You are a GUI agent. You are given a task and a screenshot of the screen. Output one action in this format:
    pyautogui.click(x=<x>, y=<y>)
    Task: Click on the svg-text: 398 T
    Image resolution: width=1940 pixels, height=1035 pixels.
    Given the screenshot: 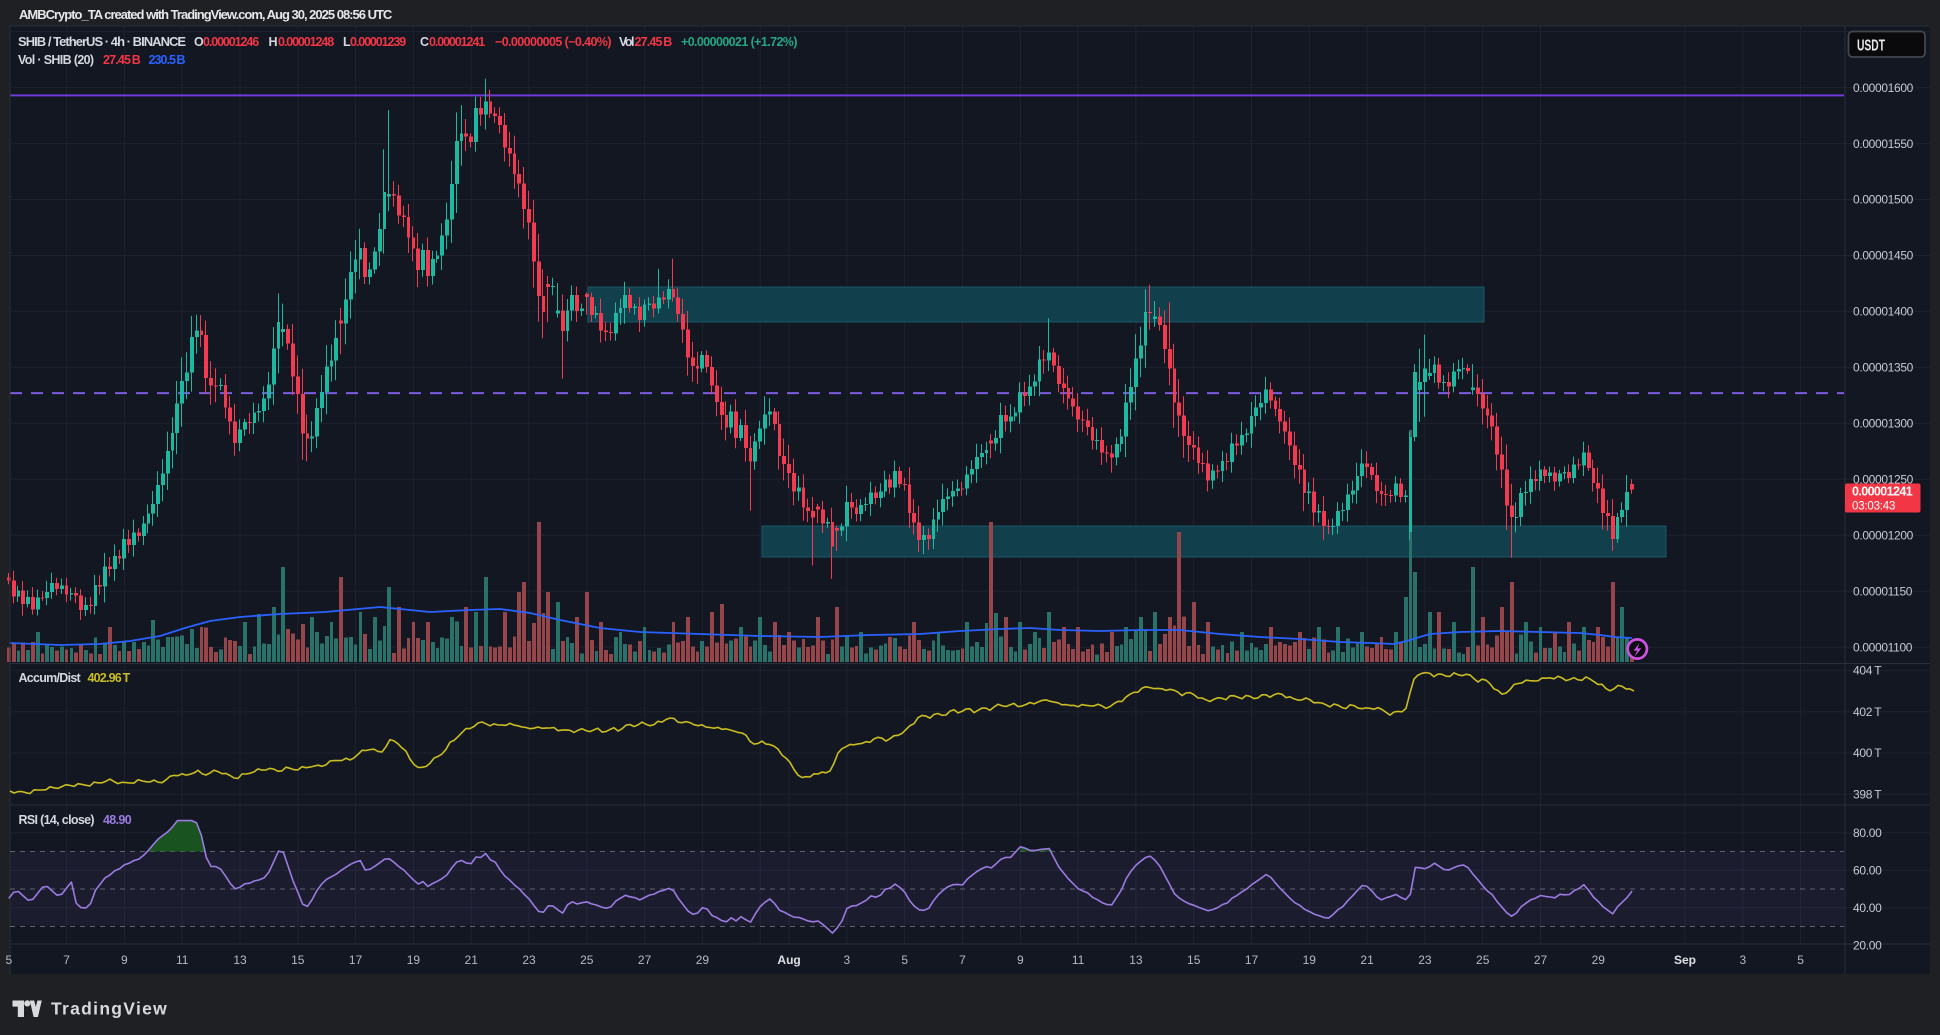 What is the action you would take?
    pyautogui.click(x=1867, y=795)
    